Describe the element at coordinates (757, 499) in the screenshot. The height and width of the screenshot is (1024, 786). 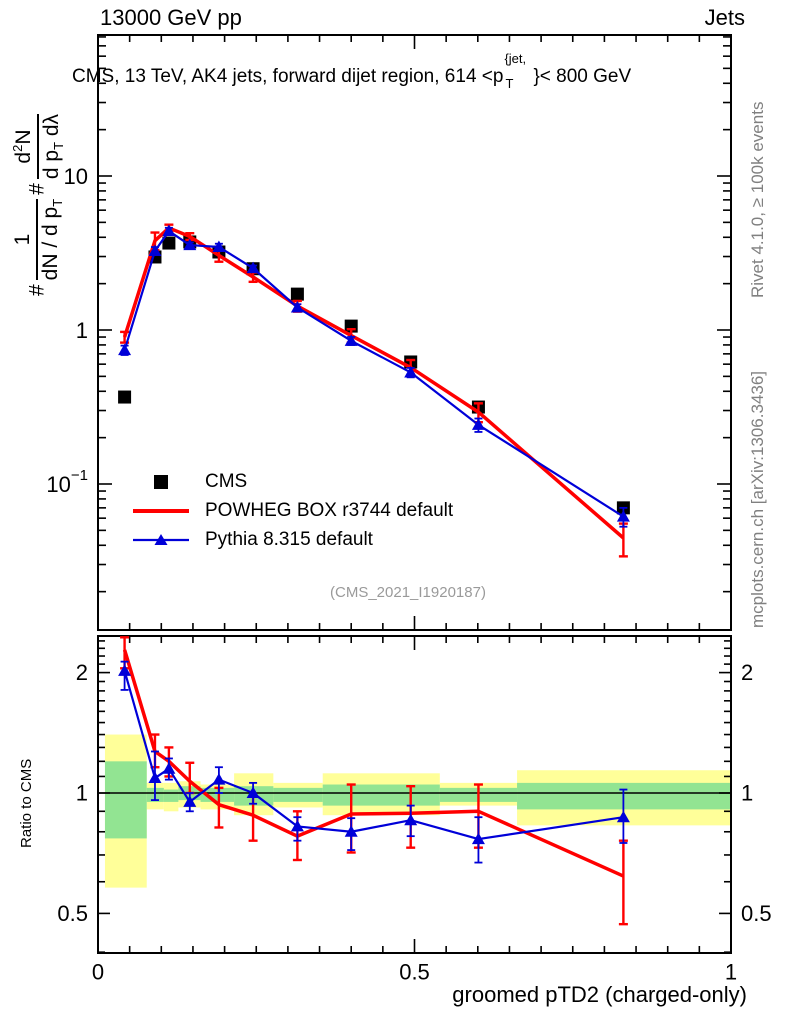
I see `mcplots-credit-note: mcplots.cern.ch [arXiv:1306.3436]` at that location.